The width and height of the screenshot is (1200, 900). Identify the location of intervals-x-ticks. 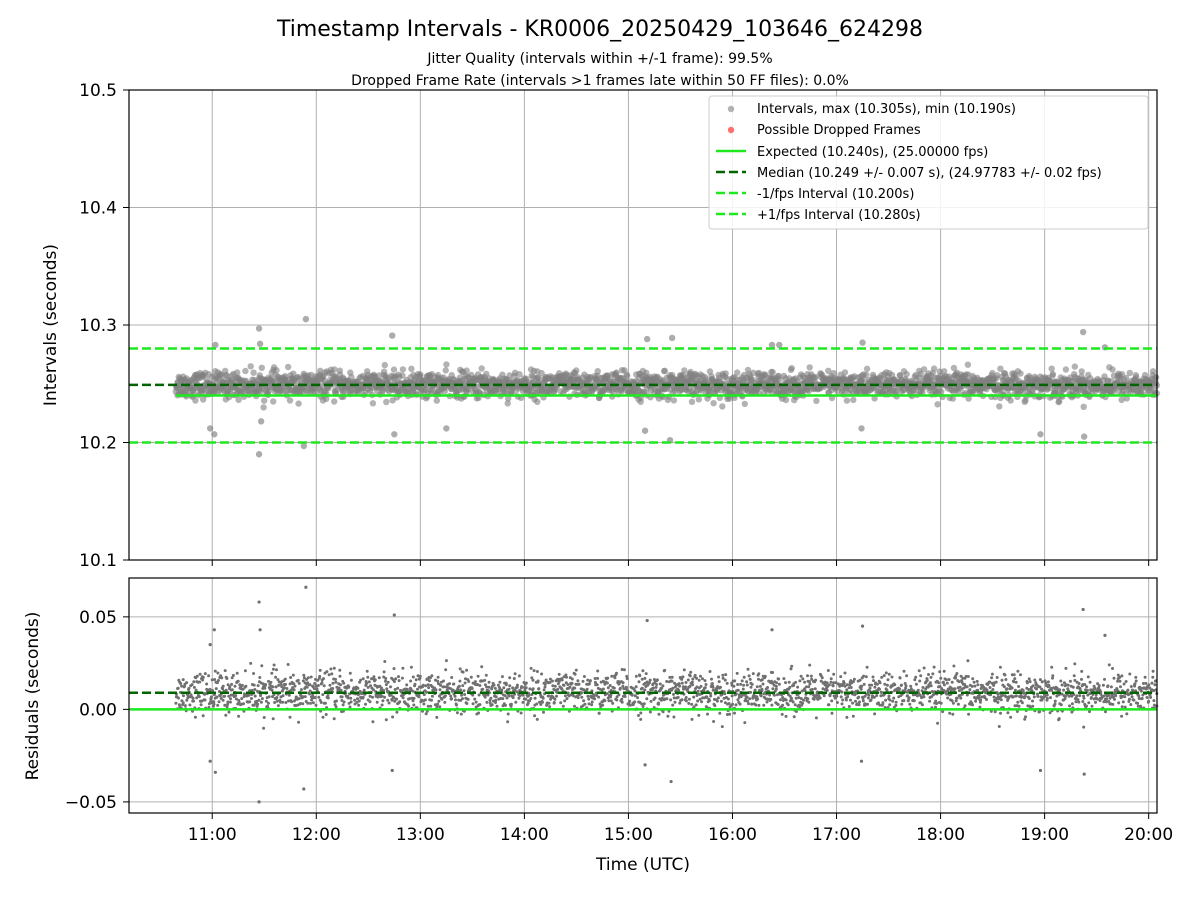
(680, 563).